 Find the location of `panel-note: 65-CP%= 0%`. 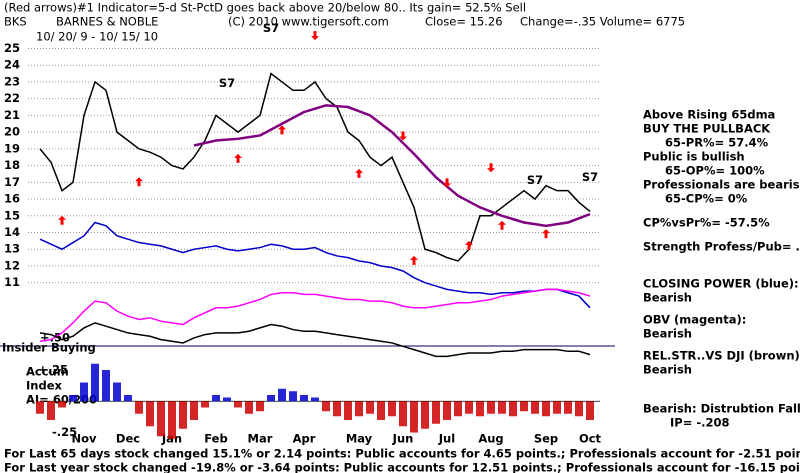

panel-note: 65-CP%= 0% is located at coordinates (706, 199).